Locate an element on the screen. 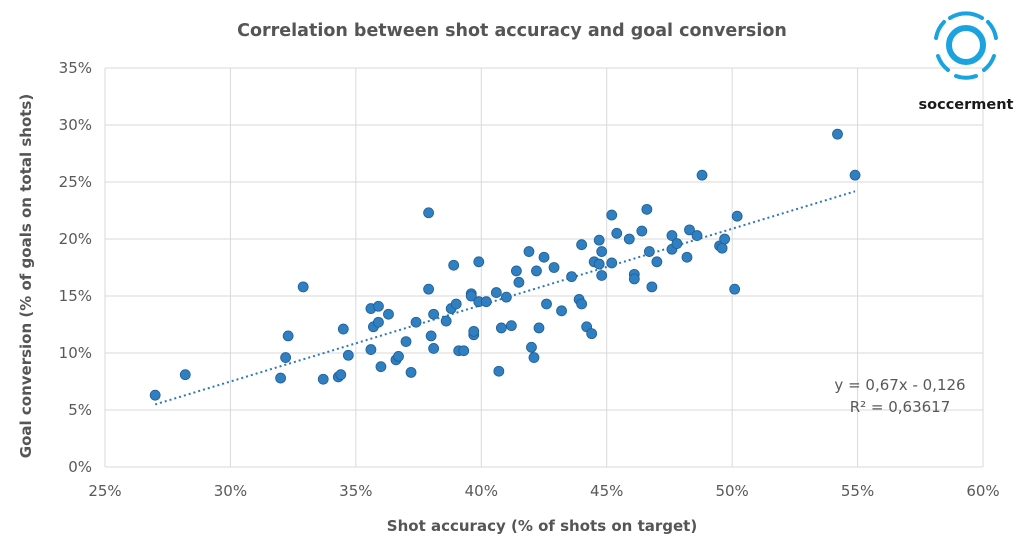 Image resolution: width=1024 pixels, height=550 pixels. y-tick-label: 10% is located at coordinates (75, 353).